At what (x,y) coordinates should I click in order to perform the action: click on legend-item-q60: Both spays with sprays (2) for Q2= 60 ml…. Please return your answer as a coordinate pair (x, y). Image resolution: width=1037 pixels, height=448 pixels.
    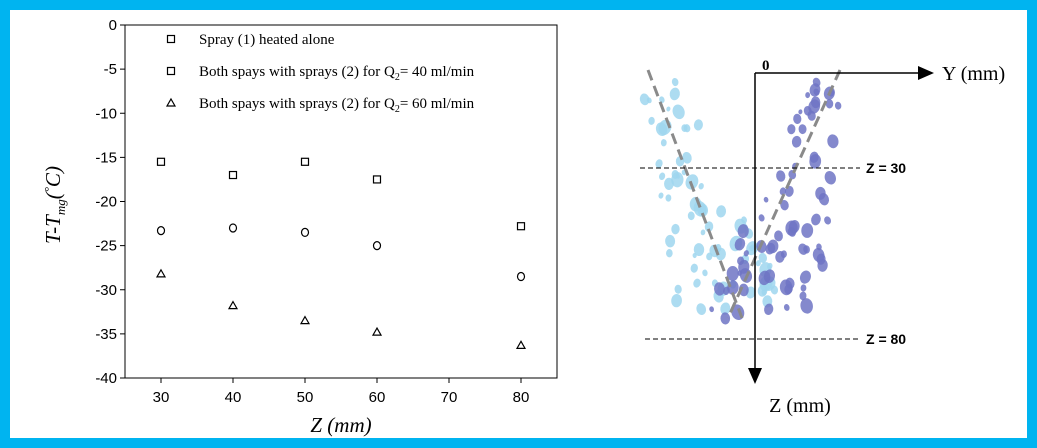
    Looking at the image, I should click on (320, 105).